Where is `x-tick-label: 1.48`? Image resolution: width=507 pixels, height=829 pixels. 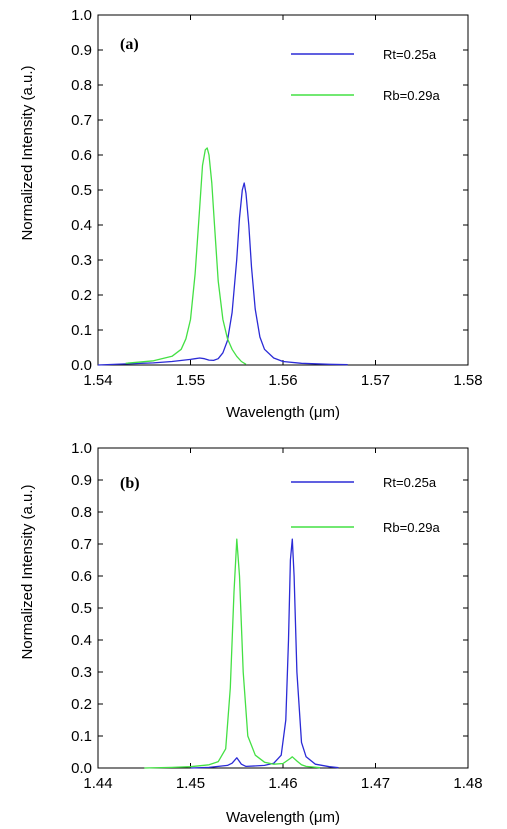 x-tick-label: 1.48 is located at coordinates (467, 783).